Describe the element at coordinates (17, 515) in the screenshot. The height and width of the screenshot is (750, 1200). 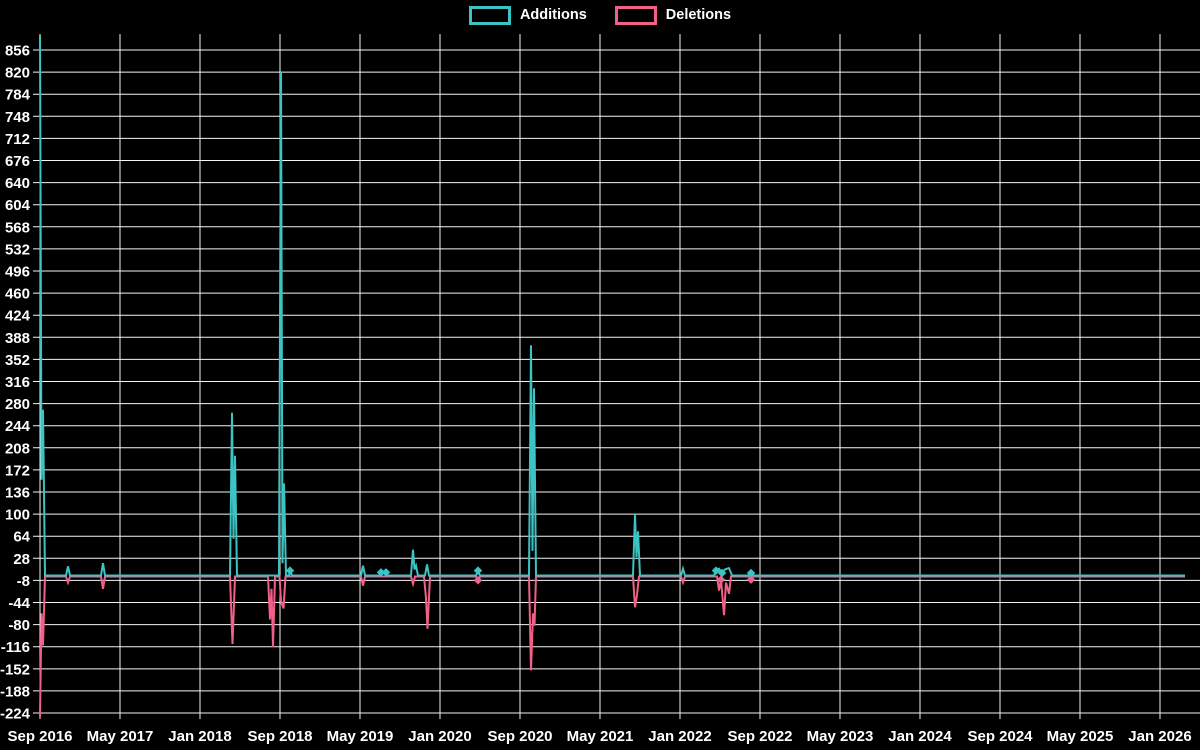
I see `y-tick-label: 100` at that location.